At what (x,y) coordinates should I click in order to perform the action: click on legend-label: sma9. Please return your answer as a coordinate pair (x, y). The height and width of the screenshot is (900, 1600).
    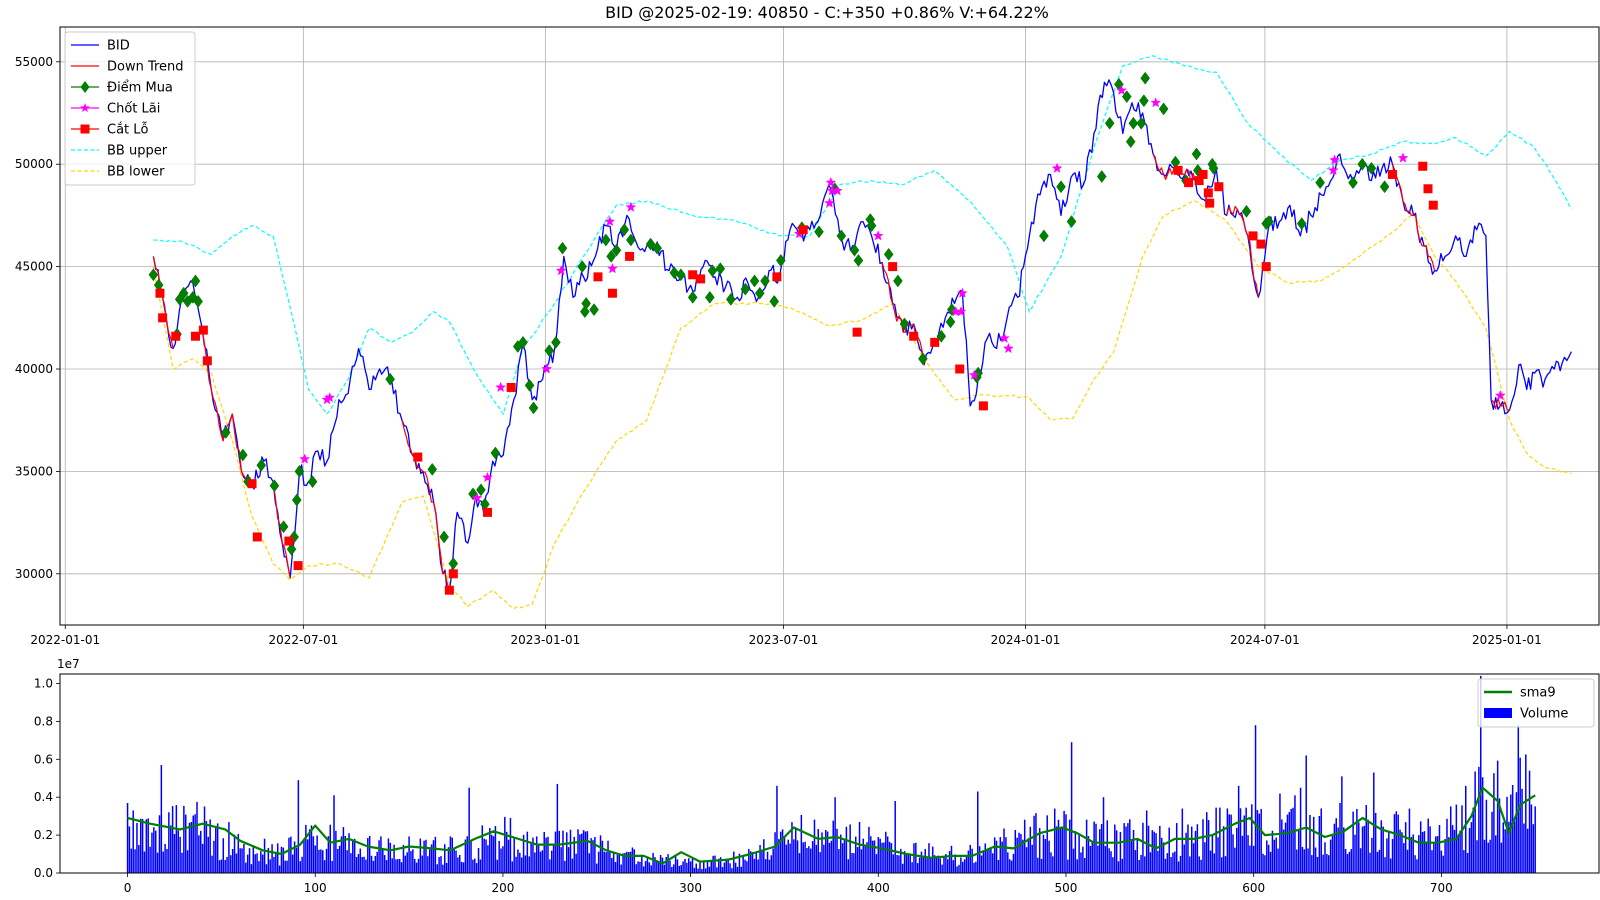
    Looking at the image, I should click on (1538, 693).